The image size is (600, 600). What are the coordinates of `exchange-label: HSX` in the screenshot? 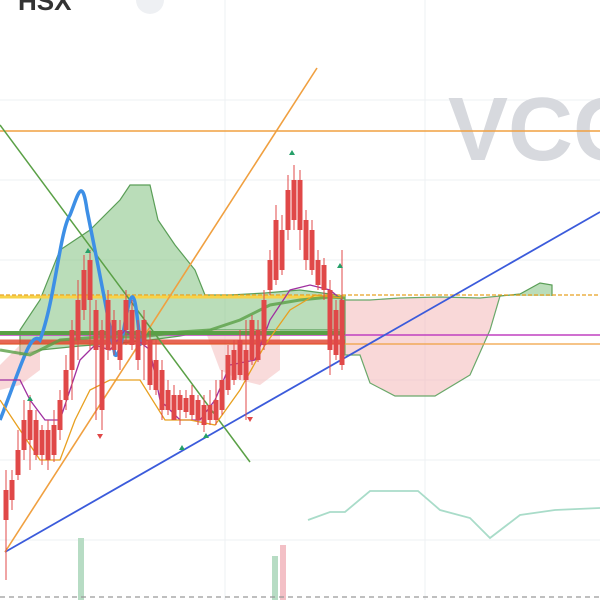 It's located at (45, 8).